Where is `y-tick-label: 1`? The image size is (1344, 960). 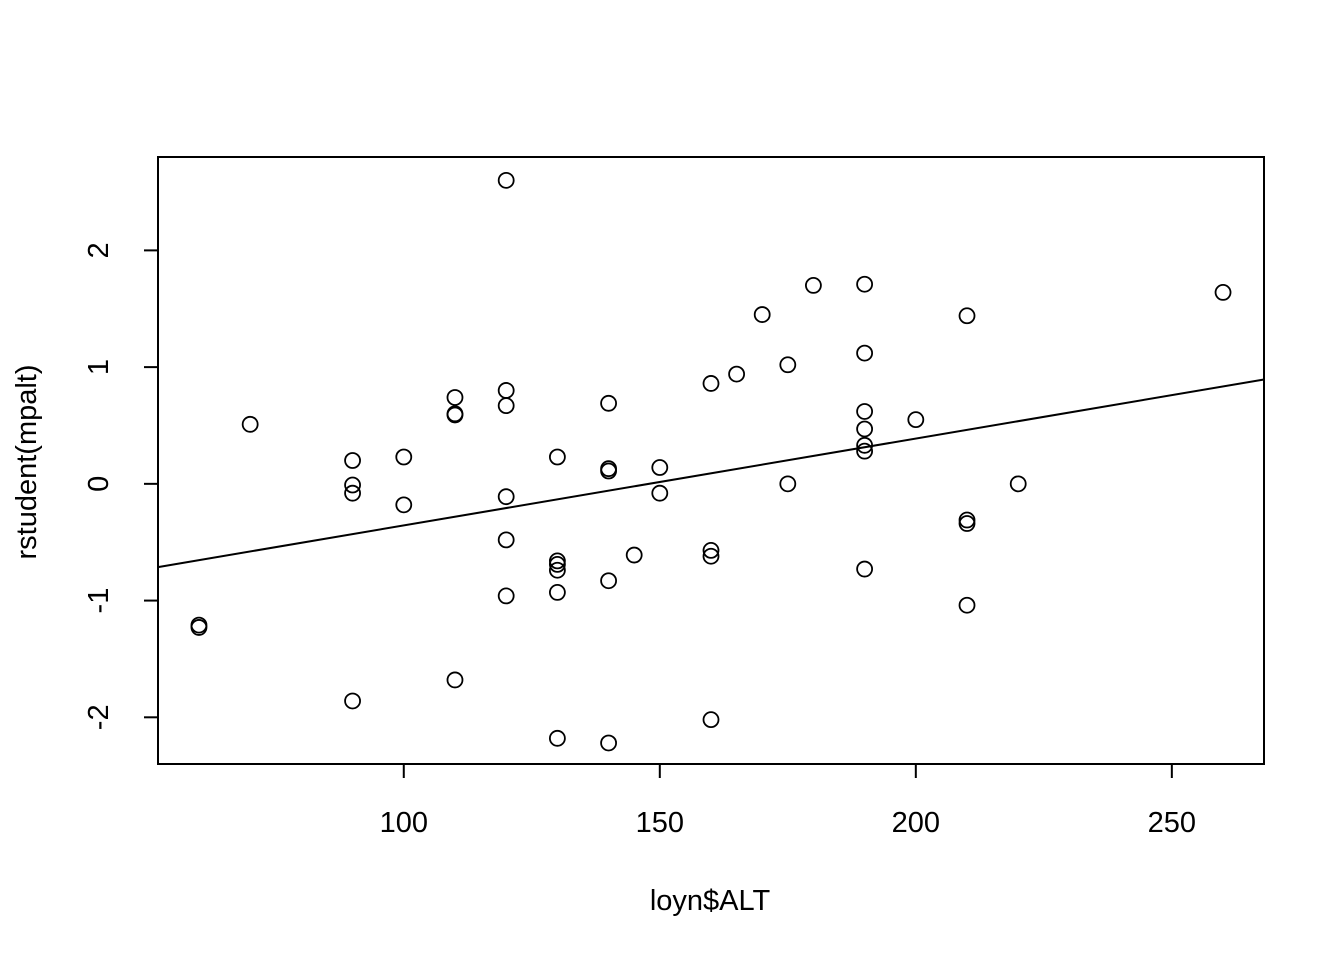
y-tick-label: 1 is located at coordinates (99, 367).